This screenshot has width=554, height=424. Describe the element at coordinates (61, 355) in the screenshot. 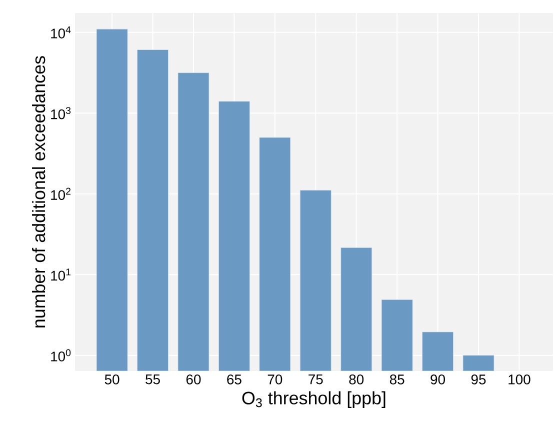

I see `y-tick-label: 10$^{0}$` at that location.